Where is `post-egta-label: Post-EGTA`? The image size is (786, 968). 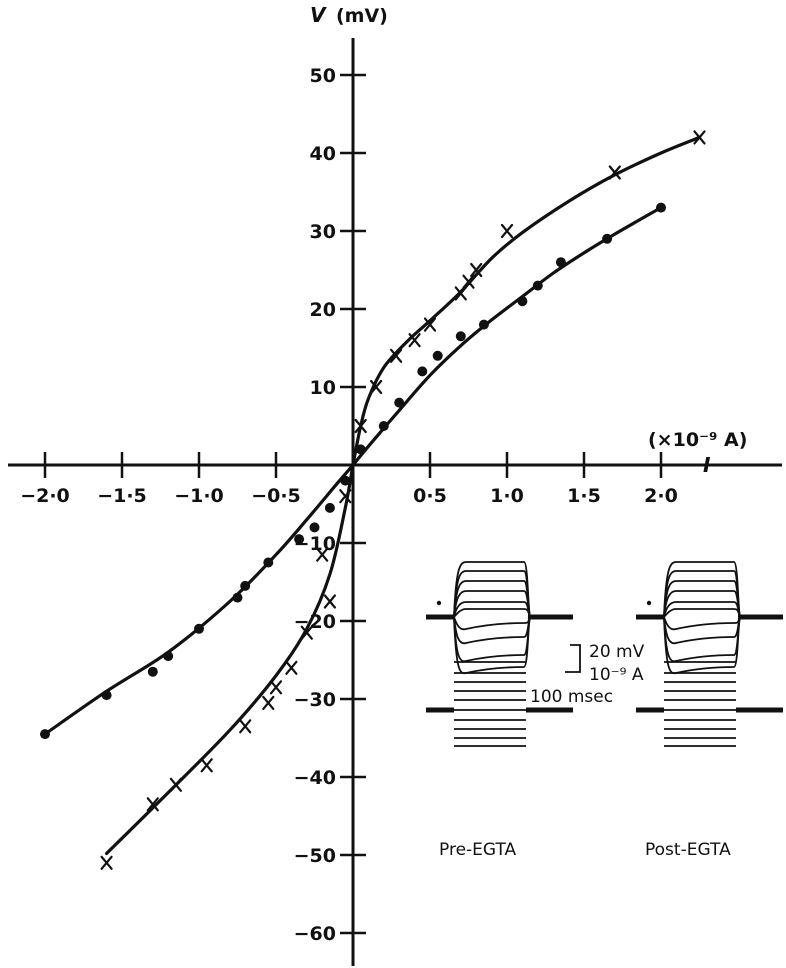 post-egta-label: Post-EGTA is located at coordinates (688, 850).